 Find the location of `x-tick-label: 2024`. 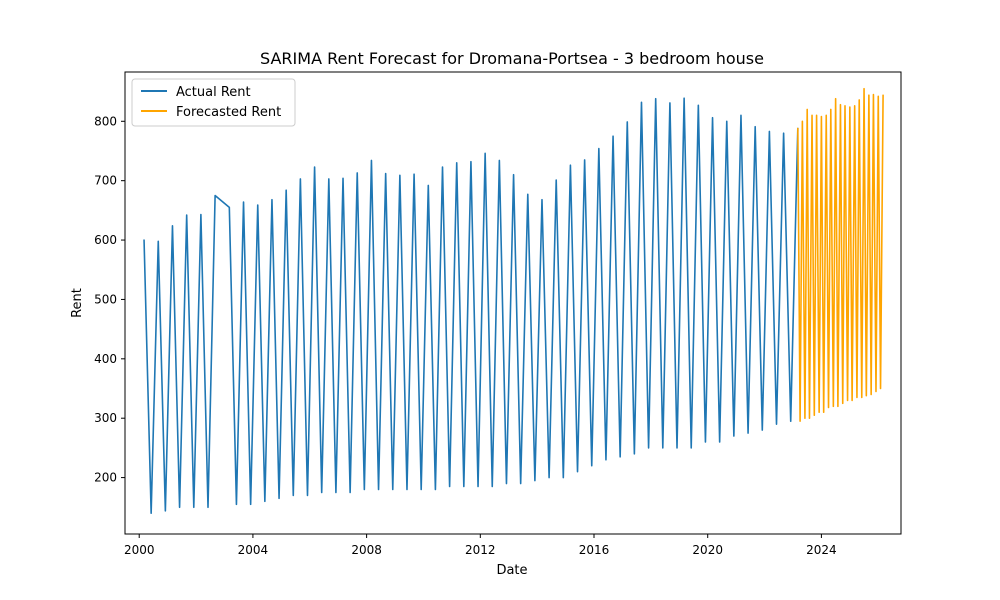

x-tick-label: 2024 is located at coordinates (821, 550).